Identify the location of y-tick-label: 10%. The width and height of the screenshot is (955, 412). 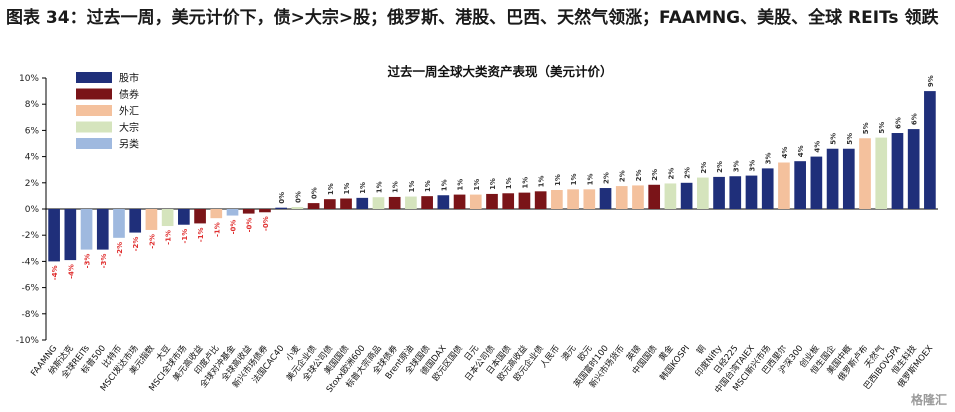
(29, 79).